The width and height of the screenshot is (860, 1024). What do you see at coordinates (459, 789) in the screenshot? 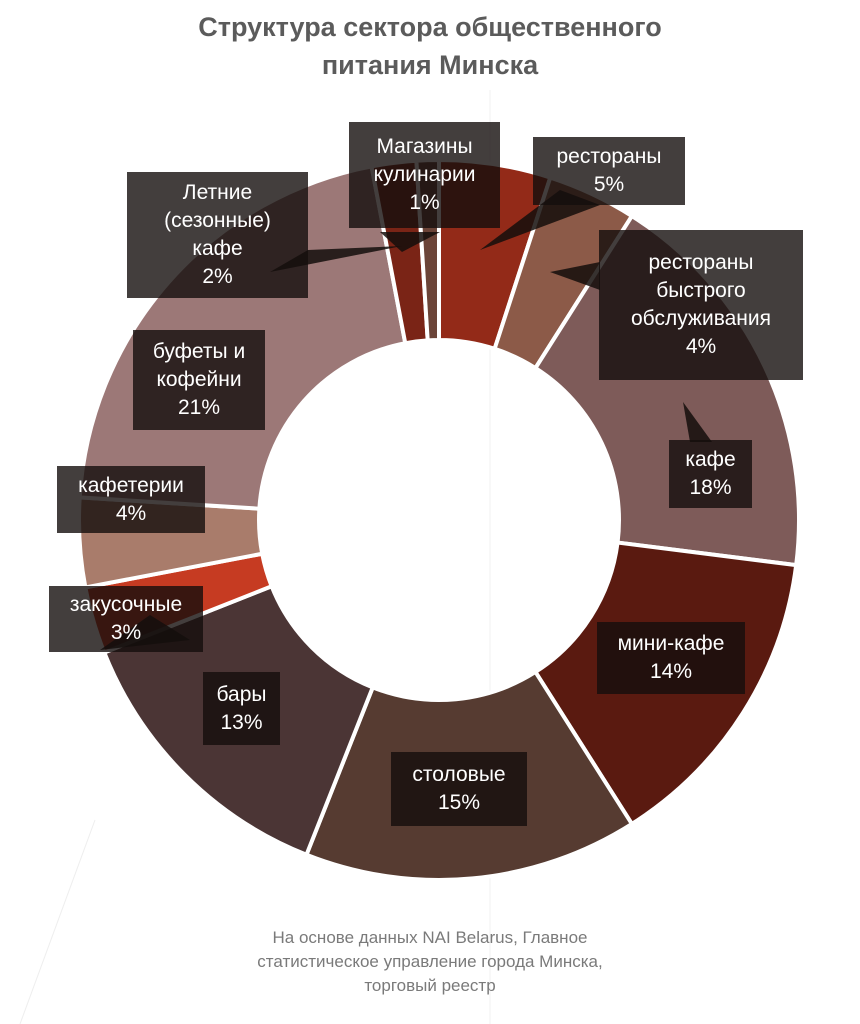
I see `label-stolovye: столовые 15%` at bounding box center [459, 789].